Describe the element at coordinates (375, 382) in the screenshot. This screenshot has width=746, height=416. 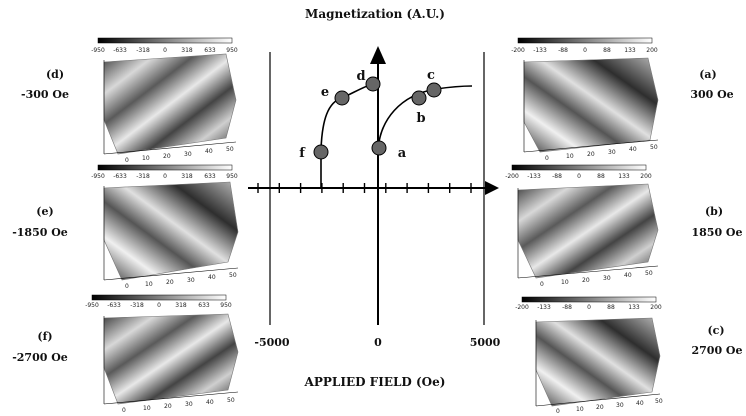
I see `x-axis-label: APPLIED FIELD (Oe)` at that location.